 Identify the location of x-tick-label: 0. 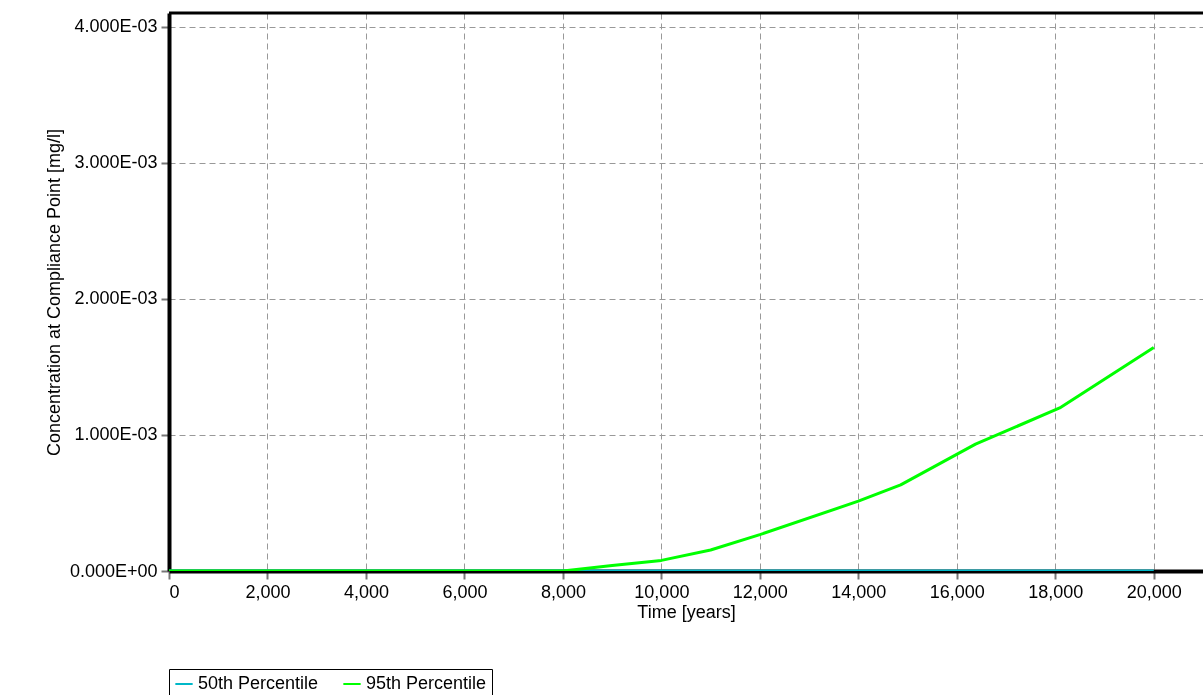
(174, 591).